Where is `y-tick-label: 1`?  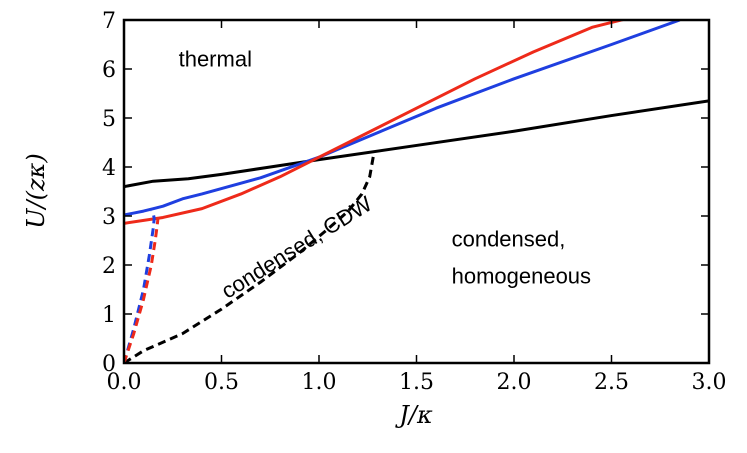
y-tick-label: 1 is located at coordinates (109, 315).